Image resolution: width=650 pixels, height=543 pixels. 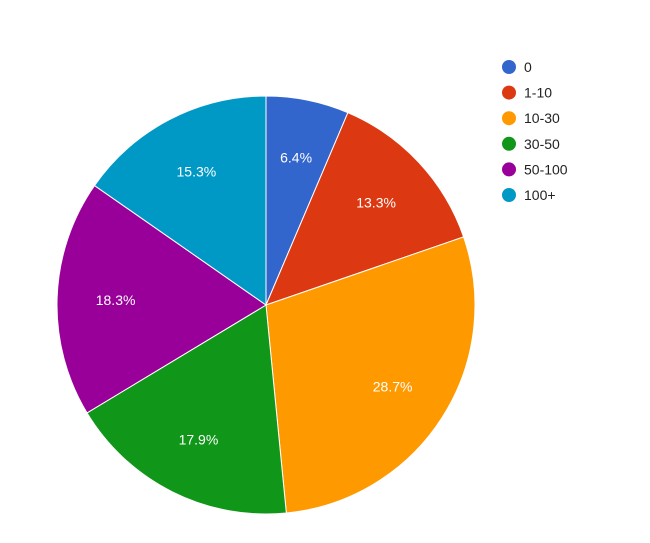 What do you see at coordinates (538, 93) in the screenshot?
I see `legend-label-1-10: 1-10` at bounding box center [538, 93].